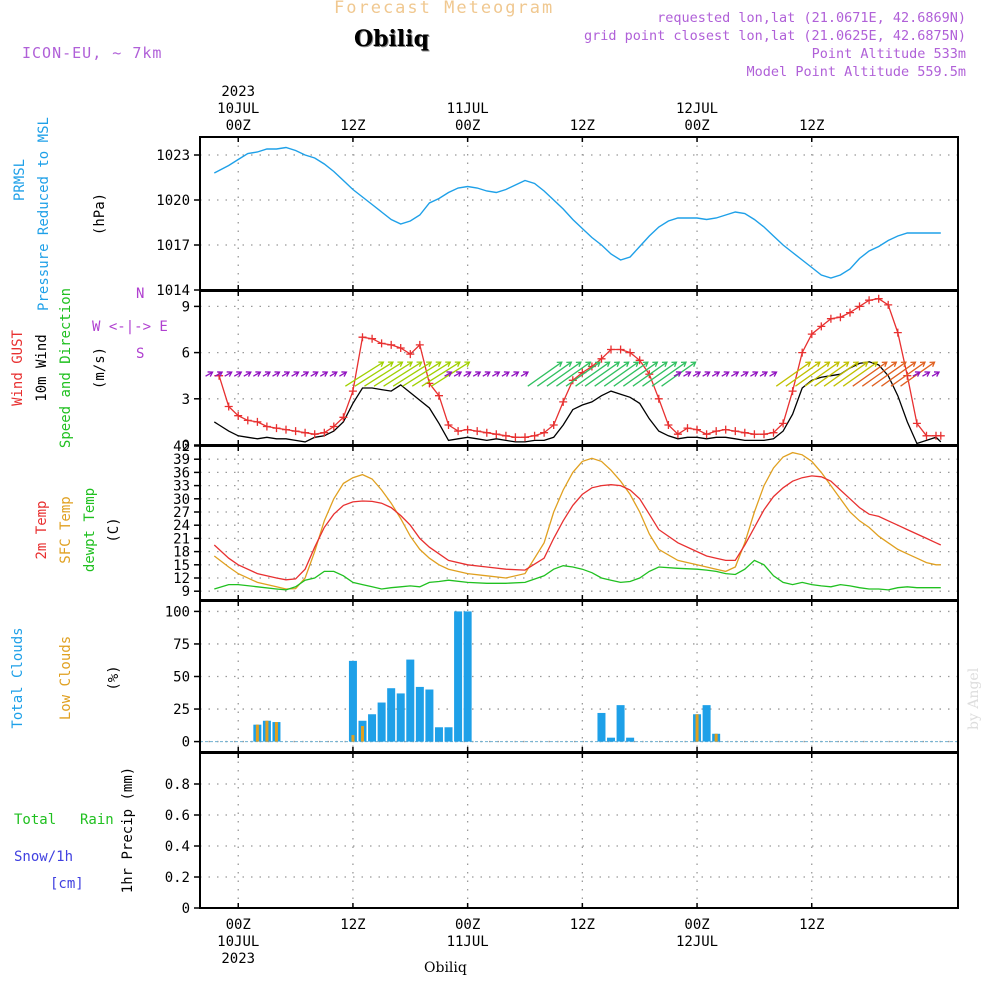 This screenshot has width=1000, height=1000. I want to click on y-tick-label: 21, so click(181, 539).